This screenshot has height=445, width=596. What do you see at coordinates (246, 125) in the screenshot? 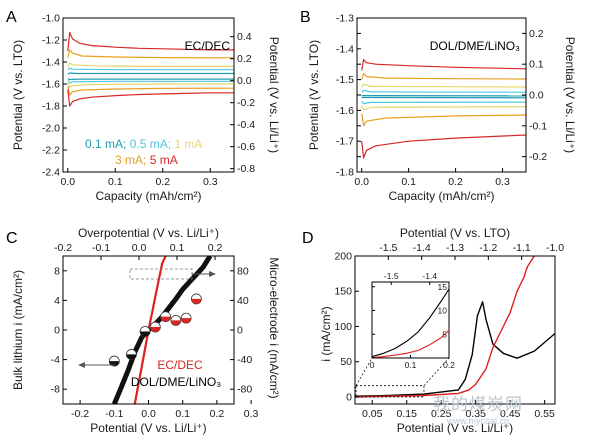
I see `y-axis-right-a-label: -0.4` at bounding box center [246, 125].